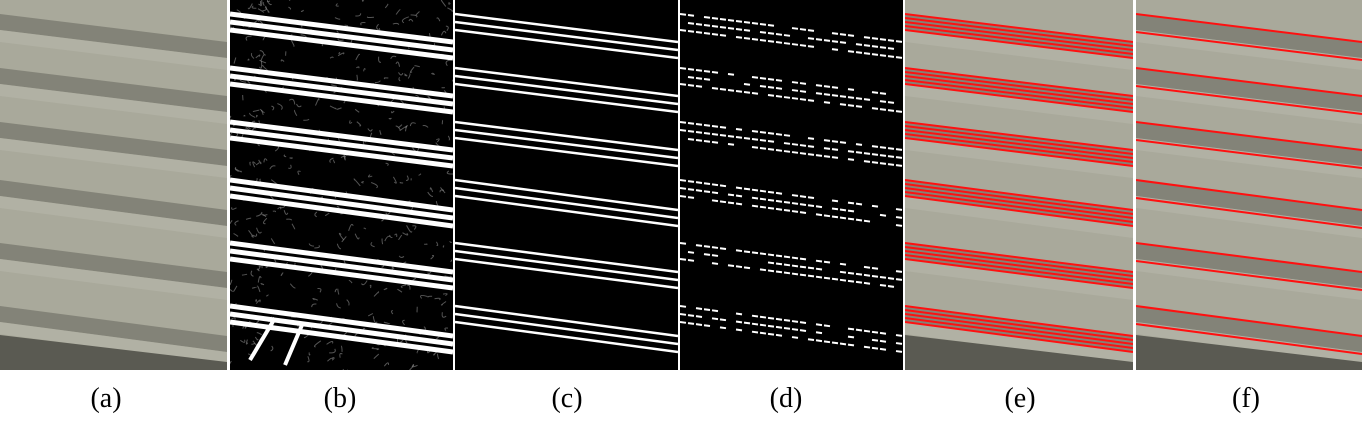 This screenshot has width=1362, height=430. I want to click on panel-c-binary-edges, so click(566, 185).